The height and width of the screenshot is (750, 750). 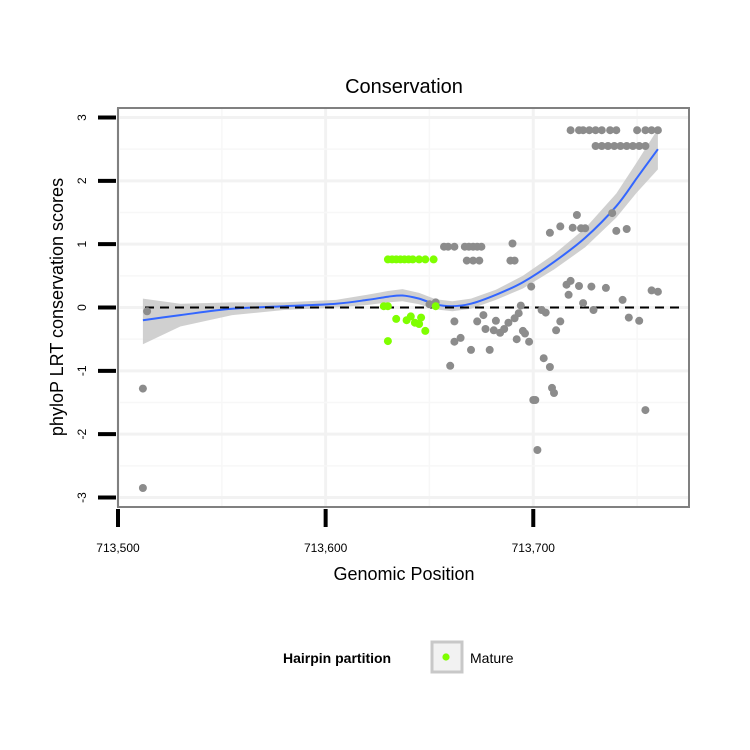 I want to click on x-tick-label: 713,500, so click(x=118, y=548).